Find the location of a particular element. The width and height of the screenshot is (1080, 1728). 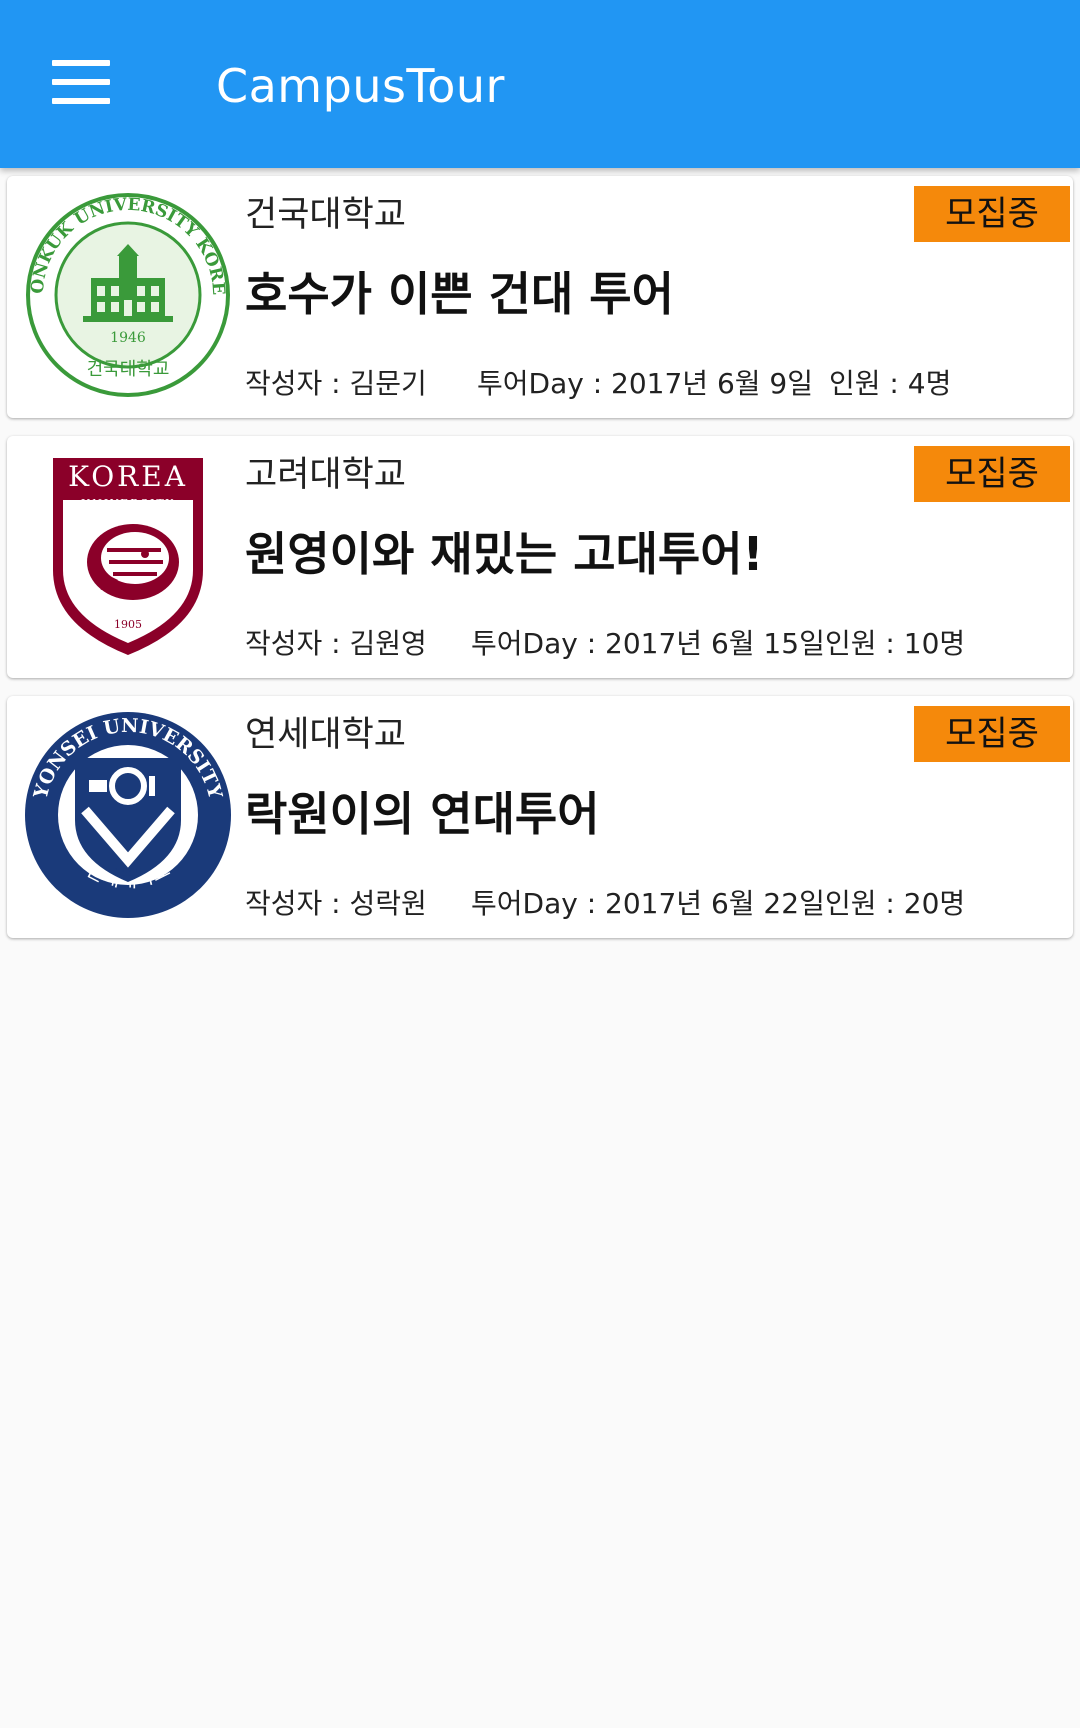

tour-day: 투어Day : 2017년 6월 22일 is located at coordinates (648, 904).